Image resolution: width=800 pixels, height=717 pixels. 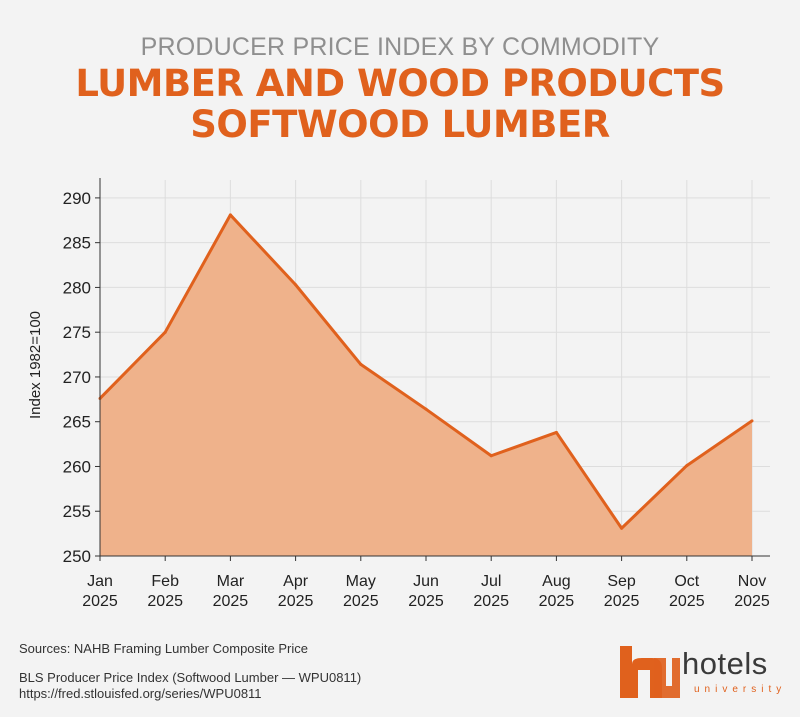 I want to click on x-tick-label-month: Feb, so click(x=165, y=581).